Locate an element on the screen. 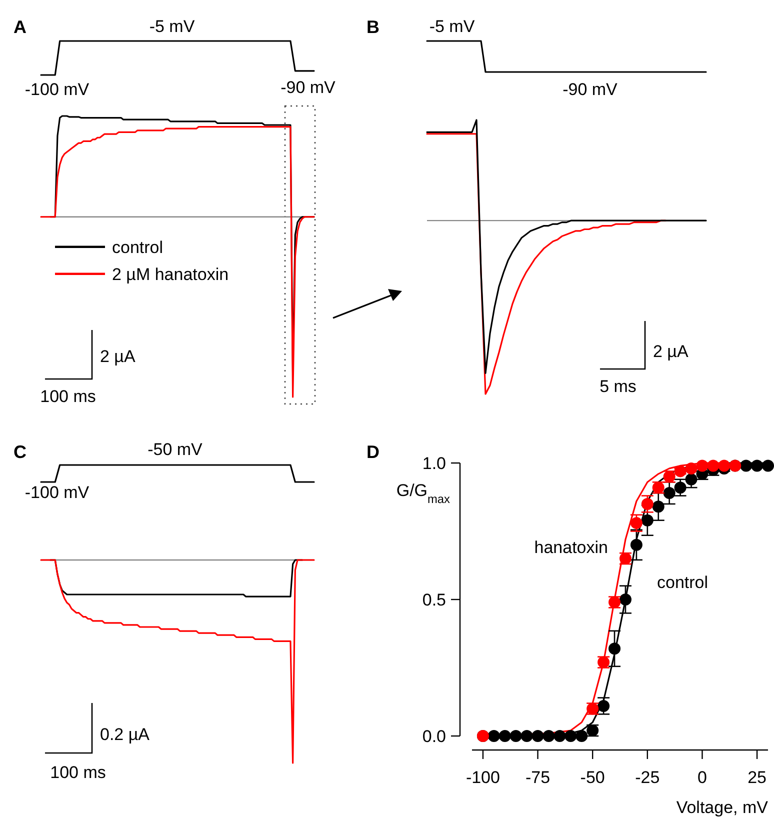 This screenshot has width=774, height=819. series-label: control is located at coordinates (682, 582).